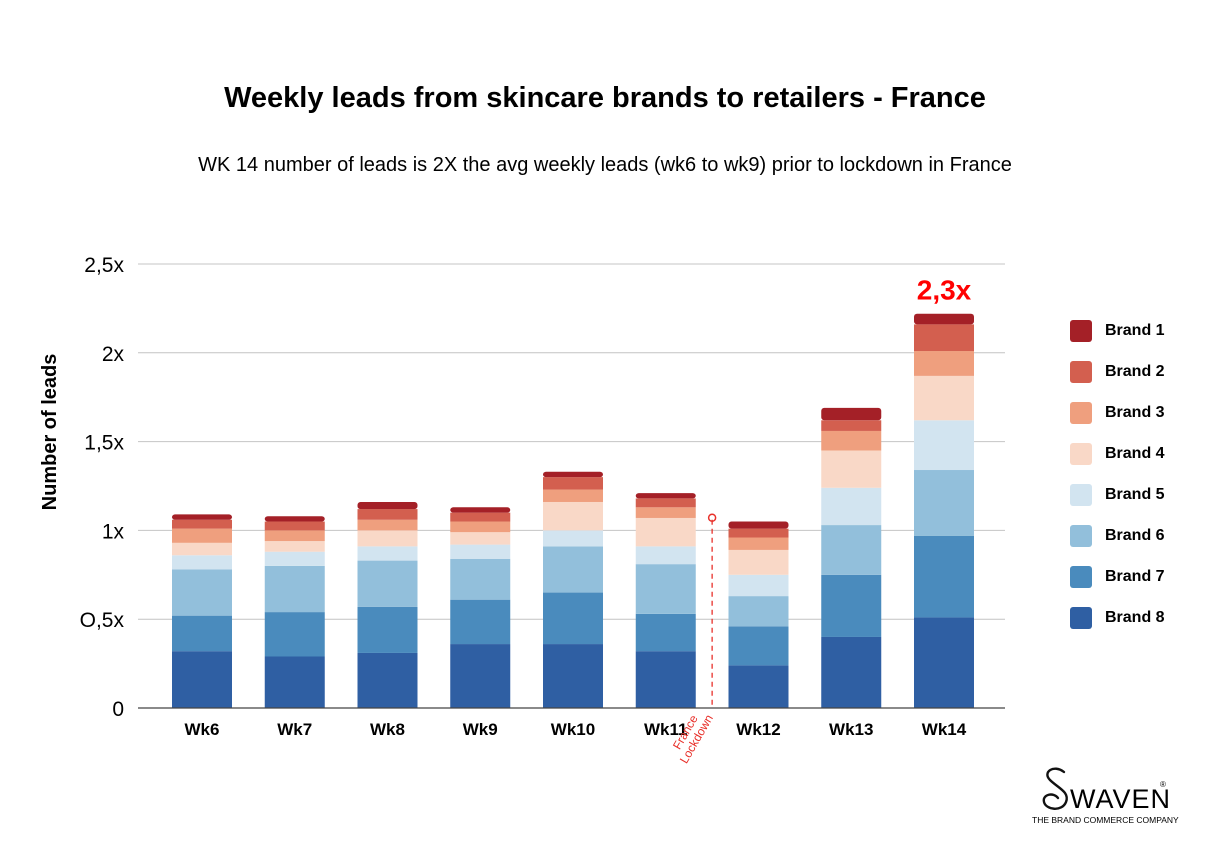 The width and height of the screenshot is (1221, 862). I want to click on legend-label: Brand 5, so click(1135, 494).